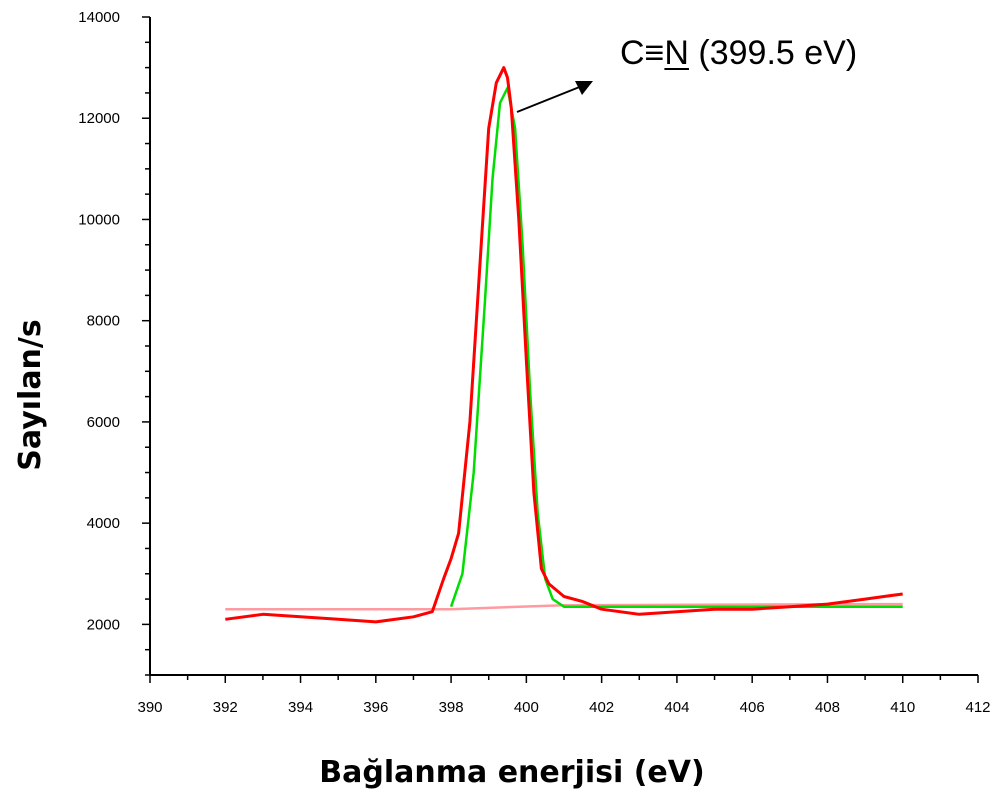  I want to click on x-axis-title: Bağlanma enerjisi (eV), so click(511, 772).